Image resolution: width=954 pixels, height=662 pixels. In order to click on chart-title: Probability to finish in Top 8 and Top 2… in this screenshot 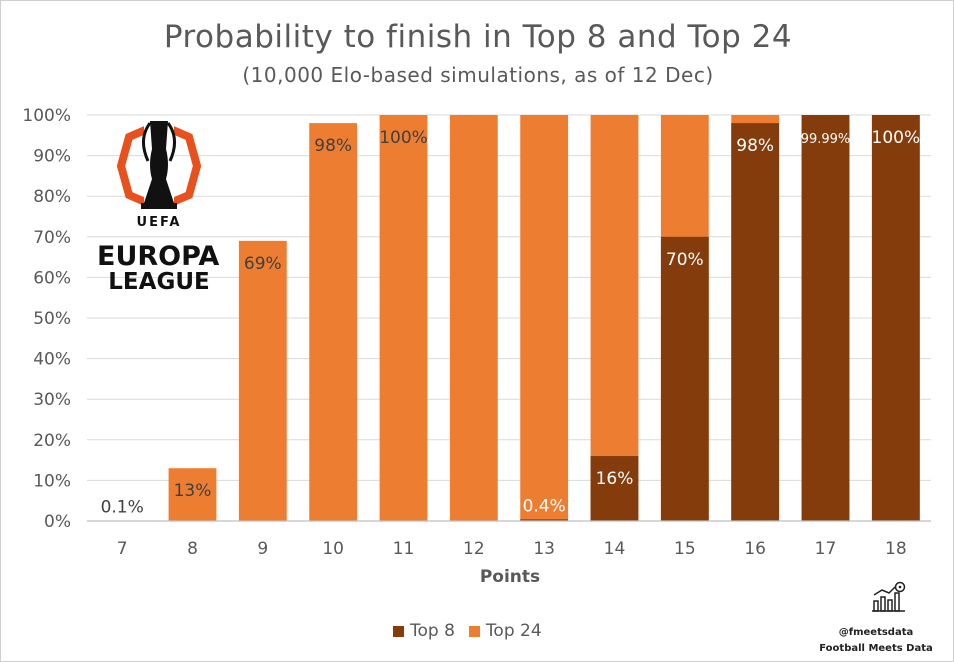, I will do `click(478, 37)`.